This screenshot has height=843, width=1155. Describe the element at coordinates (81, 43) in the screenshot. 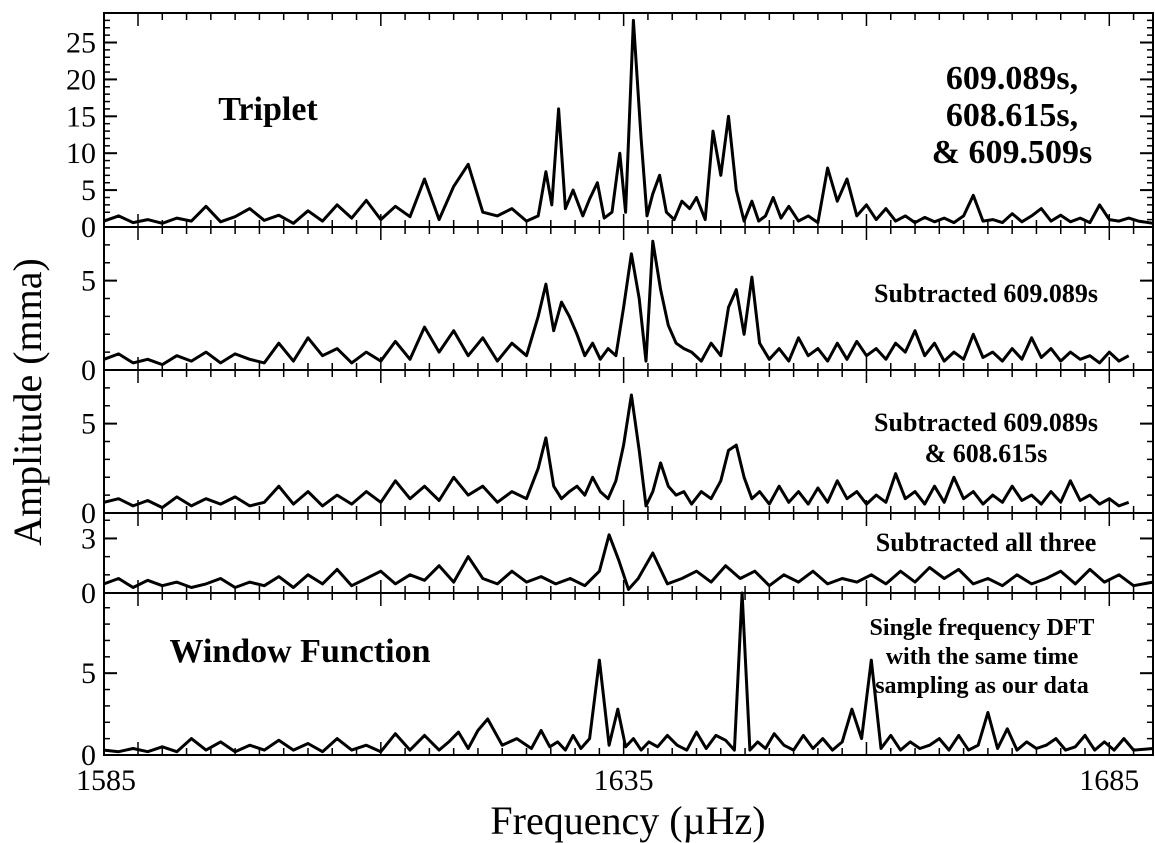

I see `y-tick-label: 25` at that location.